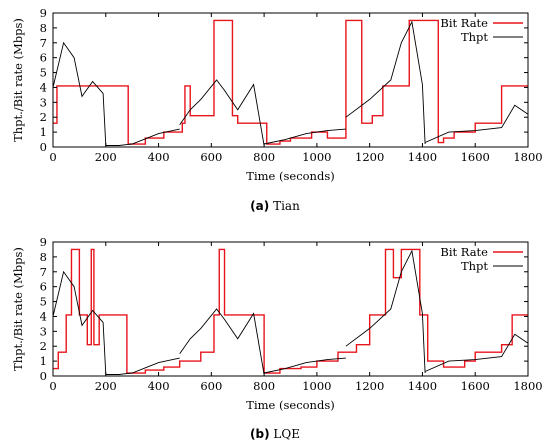 The height and width of the screenshot is (446, 550). Describe the element at coordinates (260, 206) in the screenshot. I see `caption-letter: (a)` at that location.